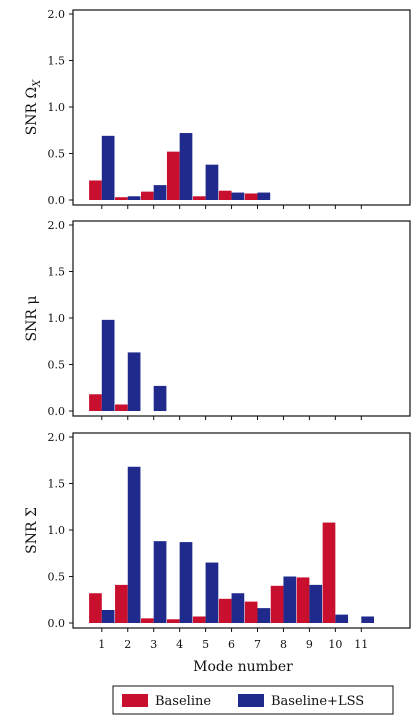 This screenshot has width=415, height=718. Describe the element at coordinates (257, 644) in the screenshot. I see `panel-3-xtick-label-7: 7` at that location.